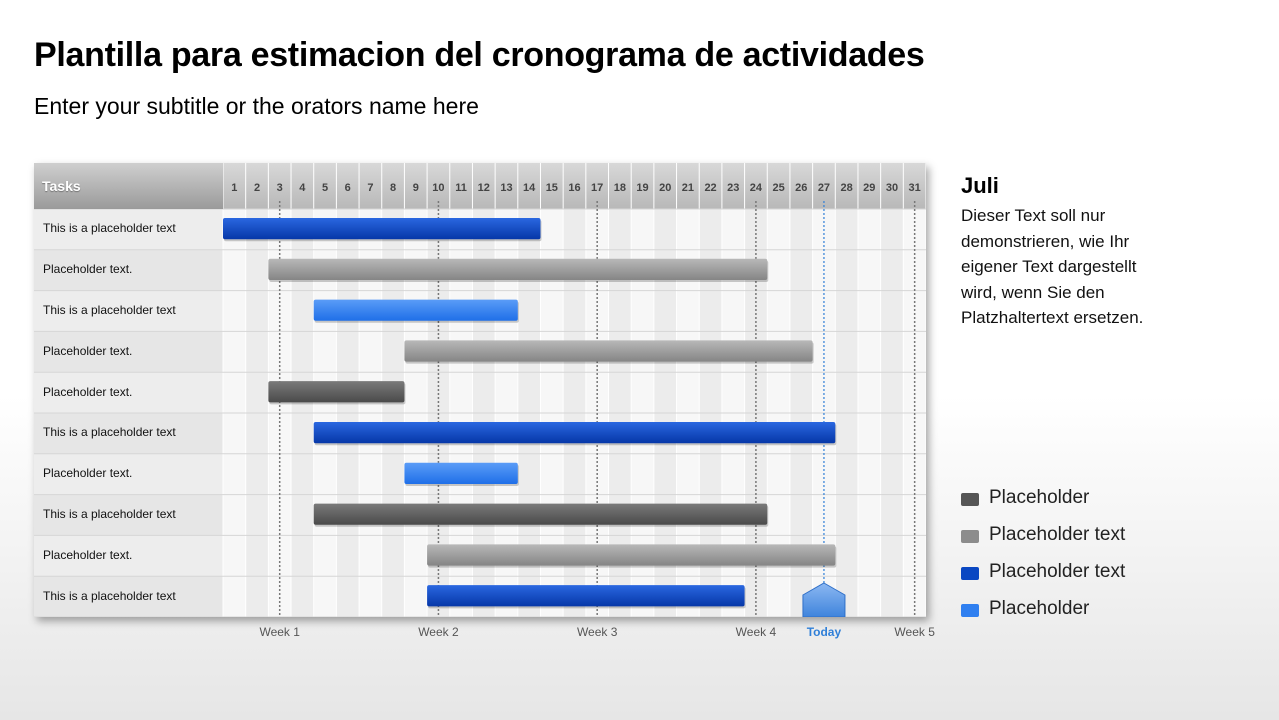 The image size is (1279, 720). I want to click on day-number: 8, so click(393, 188).